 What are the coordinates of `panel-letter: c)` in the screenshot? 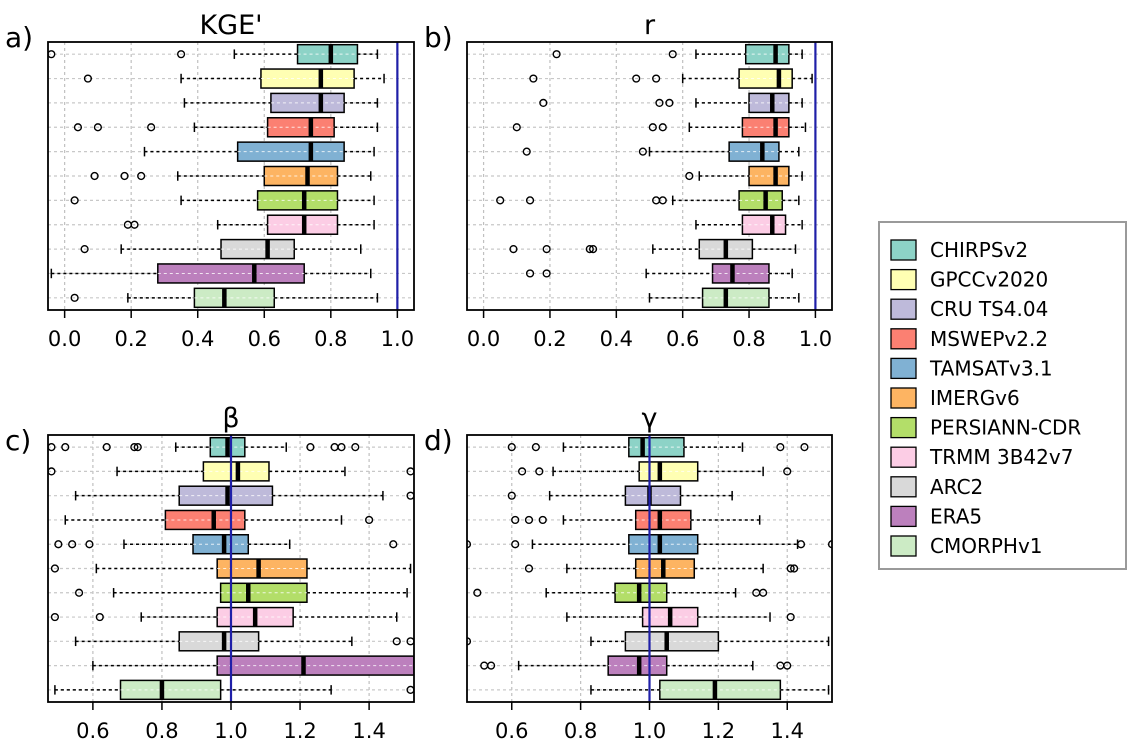 It's located at (18, 440).